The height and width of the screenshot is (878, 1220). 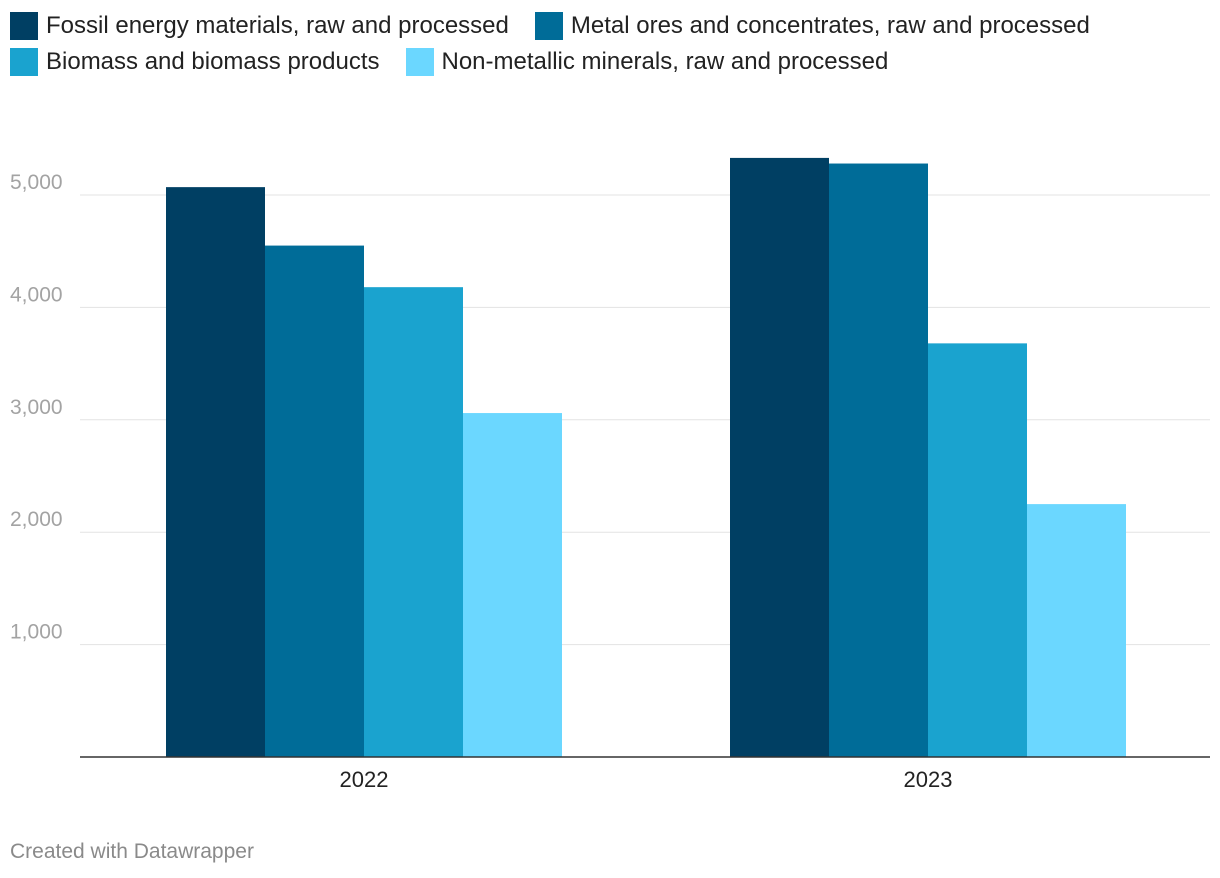 What do you see at coordinates (24, 26) in the screenshot?
I see `legend-swatch-fossil` at bounding box center [24, 26].